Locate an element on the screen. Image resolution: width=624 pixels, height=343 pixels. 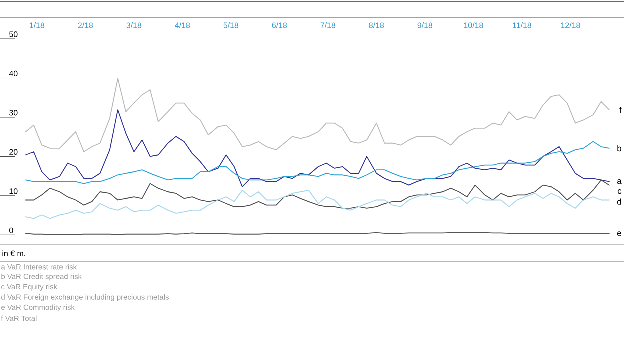
series-label: f is located at coordinates (621, 110).